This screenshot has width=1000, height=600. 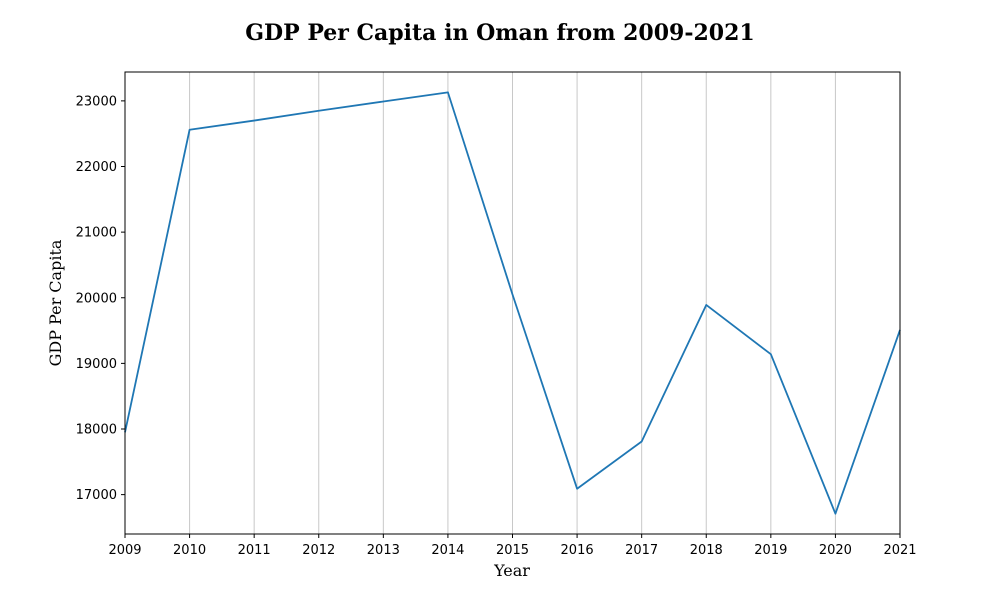 What do you see at coordinates (189, 550) in the screenshot?
I see `x-tick-label: 2010` at bounding box center [189, 550].